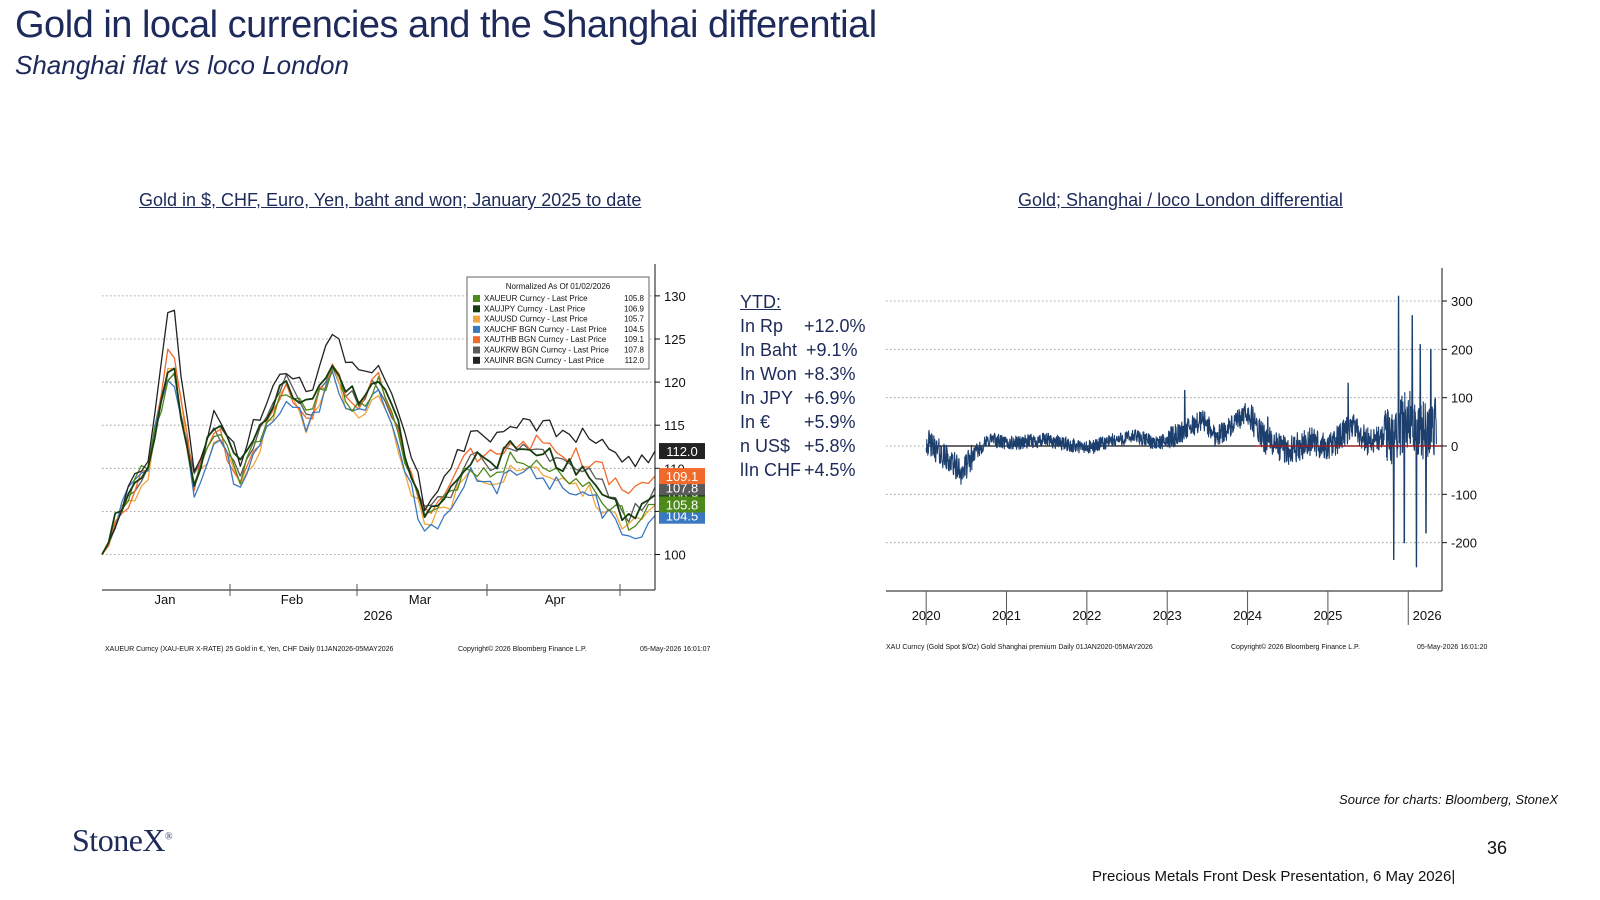 The height and width of the screenshot is (900, 1600). What do you see at coordinates (1295, 647) in the screenshot?
I see `right-chart-footer-mid: Copyright© 2026 Bloomberg Finance L.P.` at bounding box center [1295, 647].